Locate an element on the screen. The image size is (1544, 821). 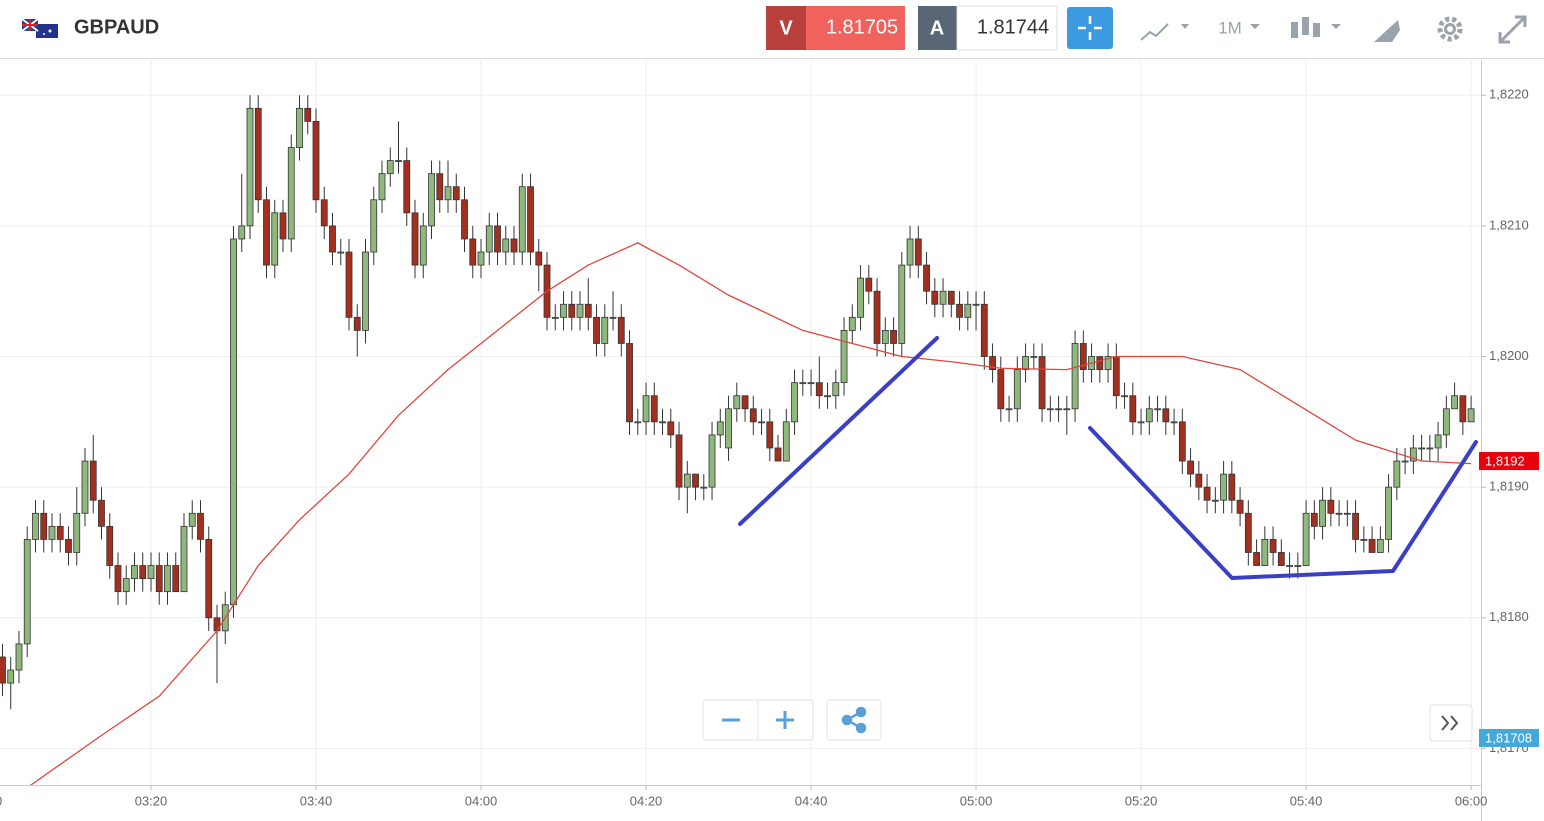
chart-type-button is located at coordinates (1164, 32).